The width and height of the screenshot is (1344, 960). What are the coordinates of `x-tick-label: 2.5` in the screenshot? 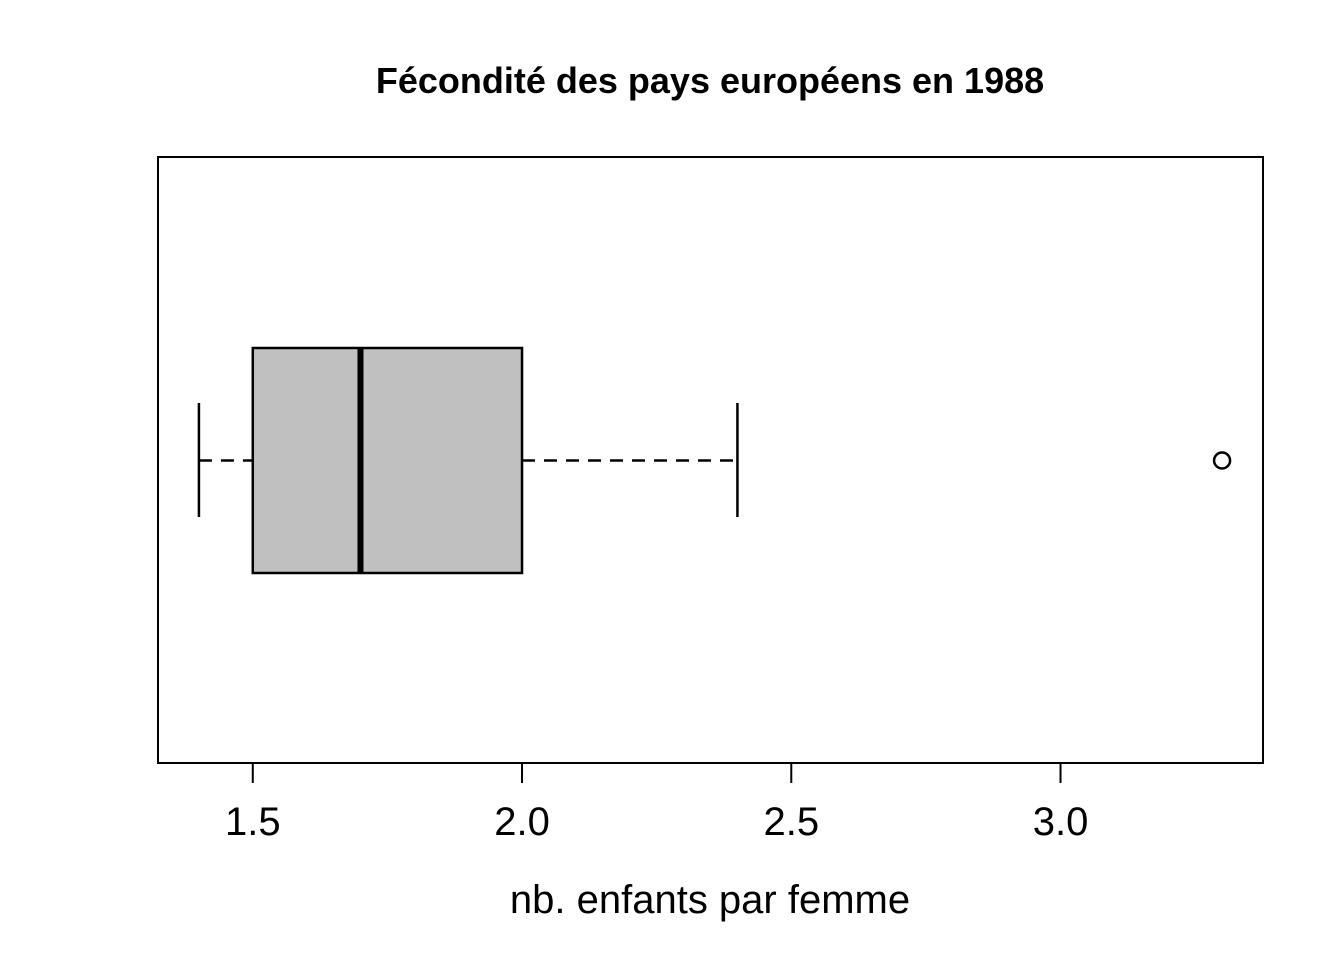 It's located at (791, 822).